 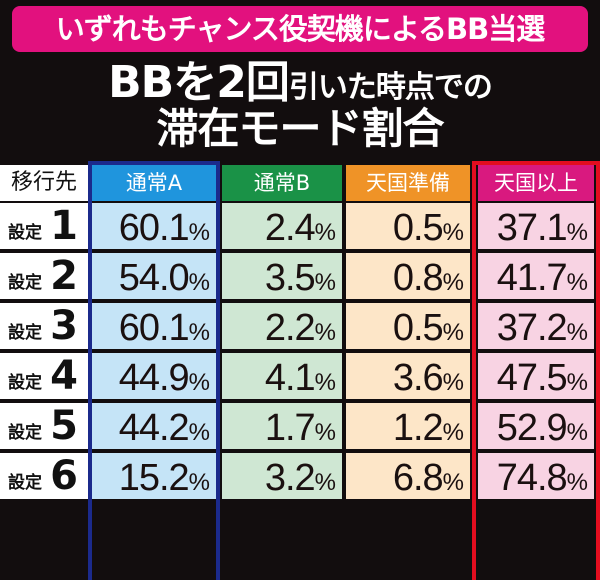 I want to click on value-cell: 2.2%, so click(x=282, y=326).